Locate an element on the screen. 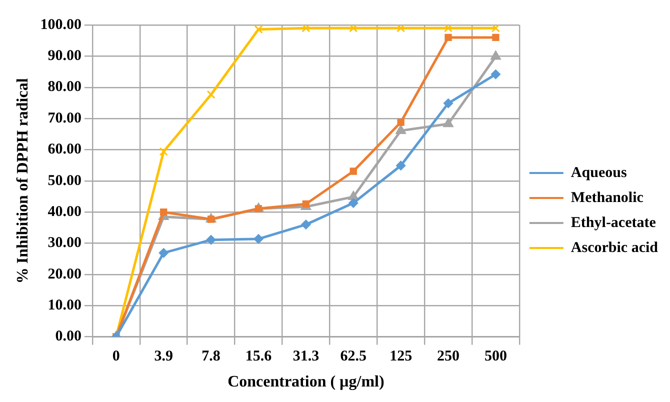 The height and width of the screenshot is (402, 670). y-tick-label: 90.00 is located at coordinates (65, 56).